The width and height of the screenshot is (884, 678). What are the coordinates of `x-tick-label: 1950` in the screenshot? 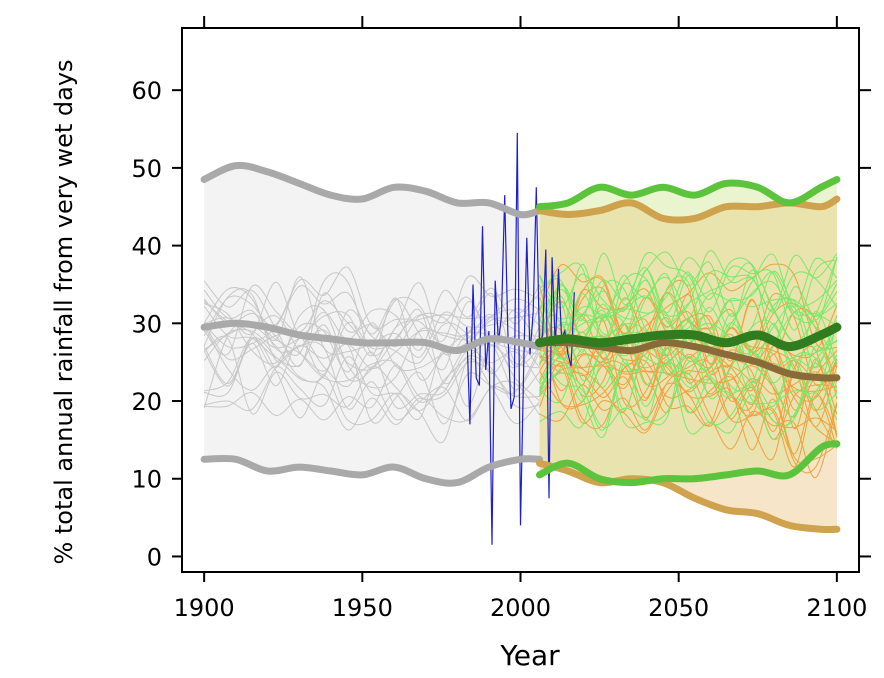 It's located at (362, 608).